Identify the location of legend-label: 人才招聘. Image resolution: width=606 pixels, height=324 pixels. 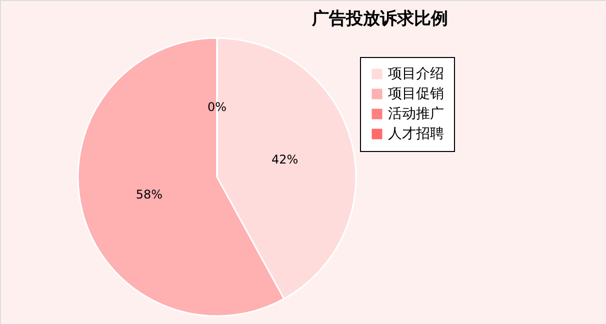
(416, 134).